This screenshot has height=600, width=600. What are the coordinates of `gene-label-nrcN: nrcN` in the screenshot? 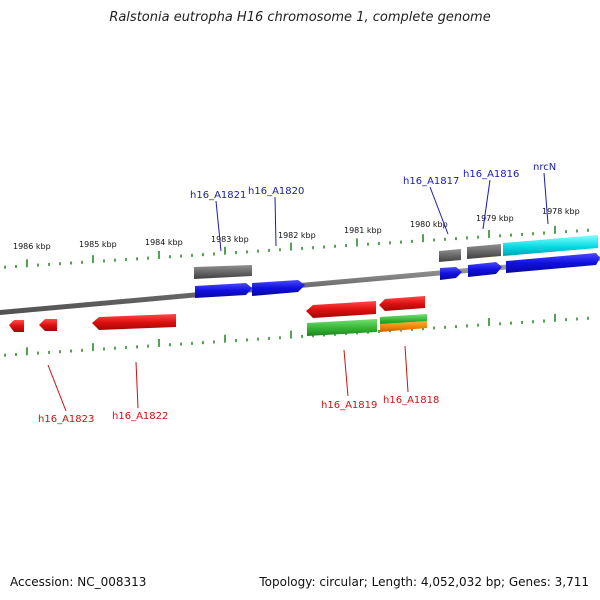 It's located at (544, 167).